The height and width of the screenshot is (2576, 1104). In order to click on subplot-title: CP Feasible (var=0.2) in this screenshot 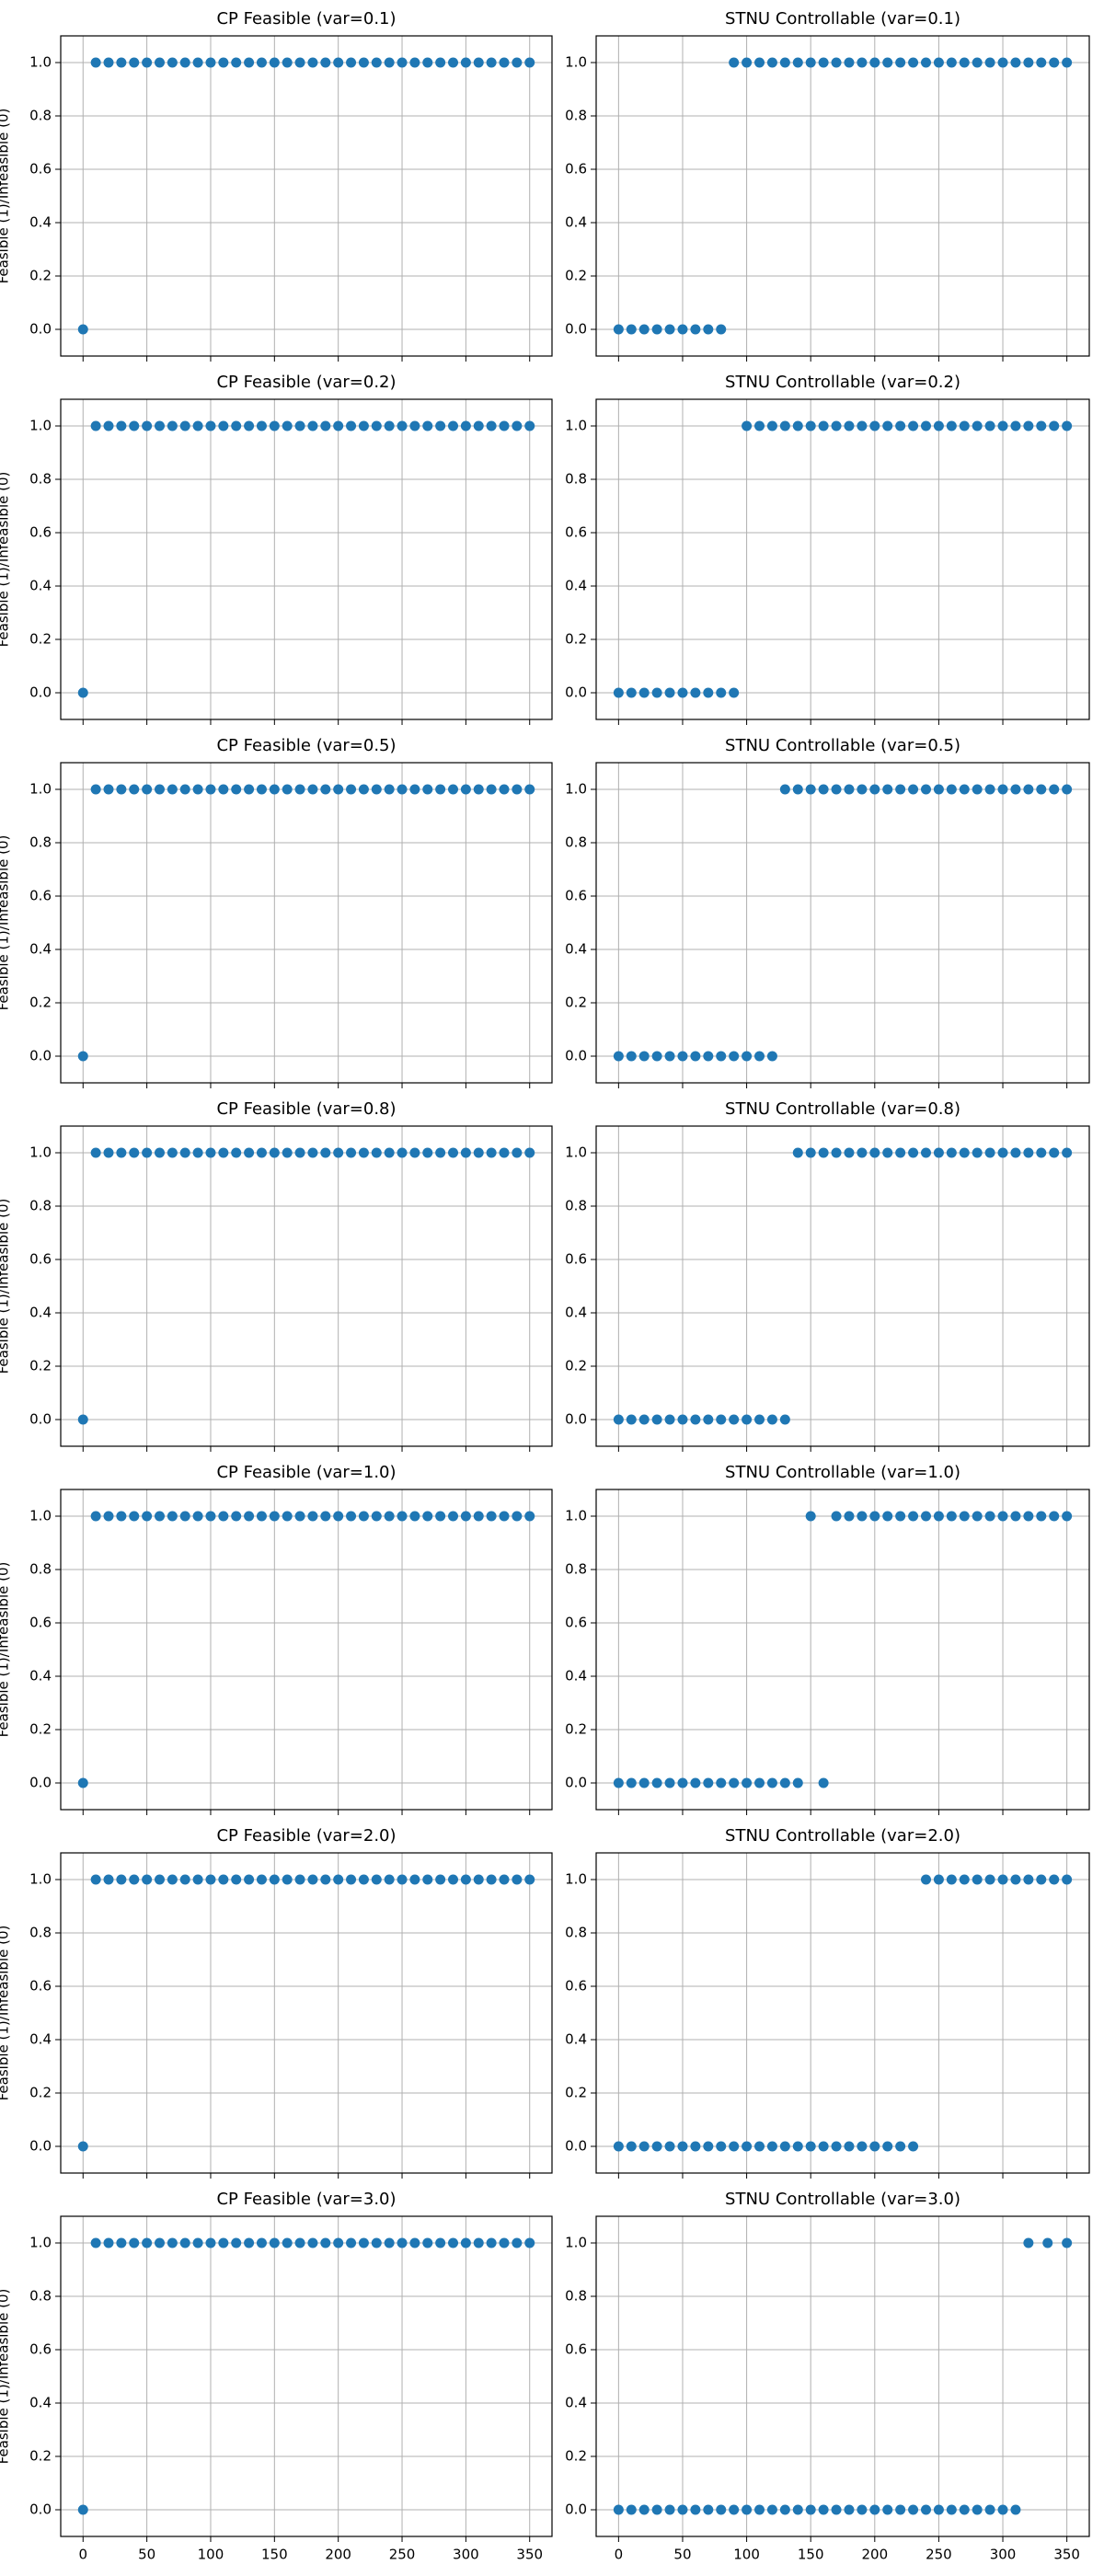, I will do `click(306, 382)`.